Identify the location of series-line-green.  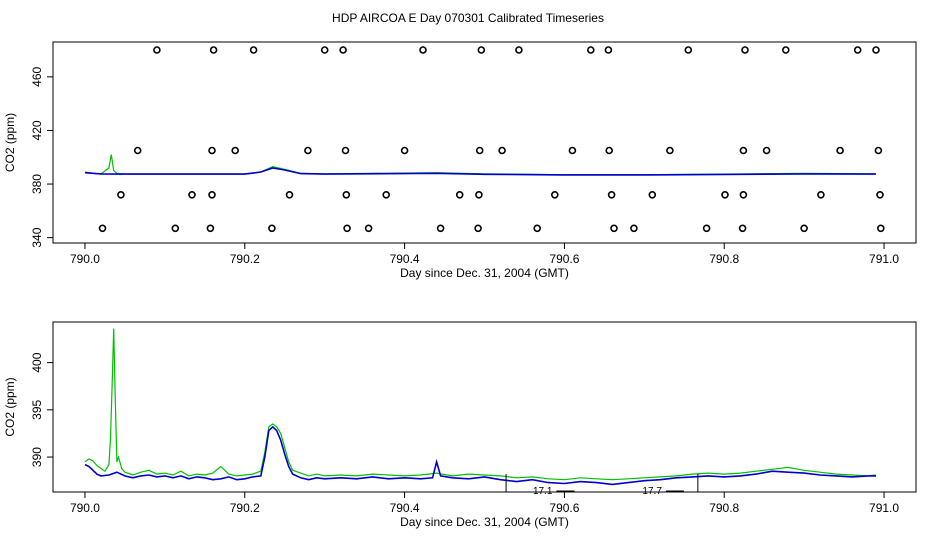
(480, 165).